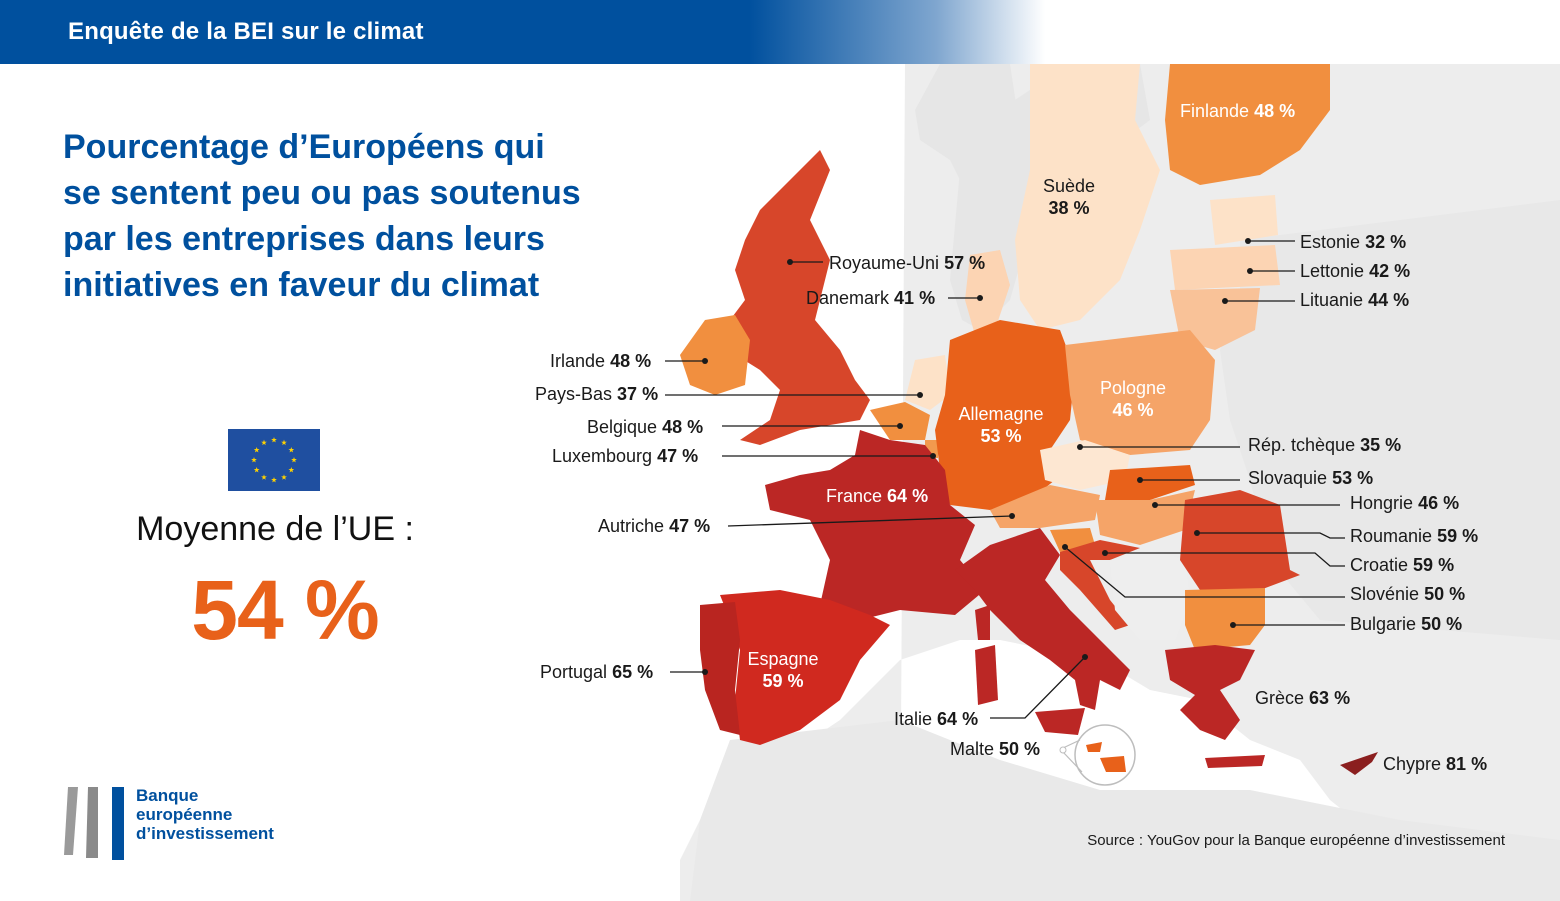 The height and width of the screenshot is (901, 1560). I want to click on country-italy-sardinia, so click(986, 675).